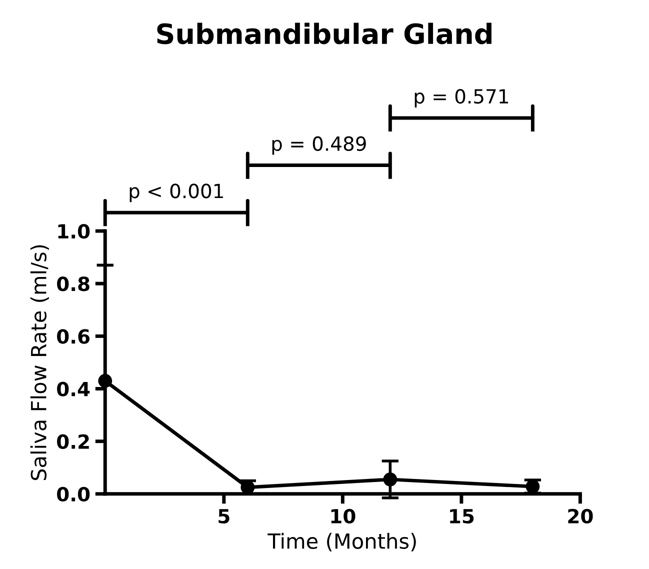  Describe the element at coordinates (176, 193) in the screenshot. I see `text: p < 0.001` at that location.